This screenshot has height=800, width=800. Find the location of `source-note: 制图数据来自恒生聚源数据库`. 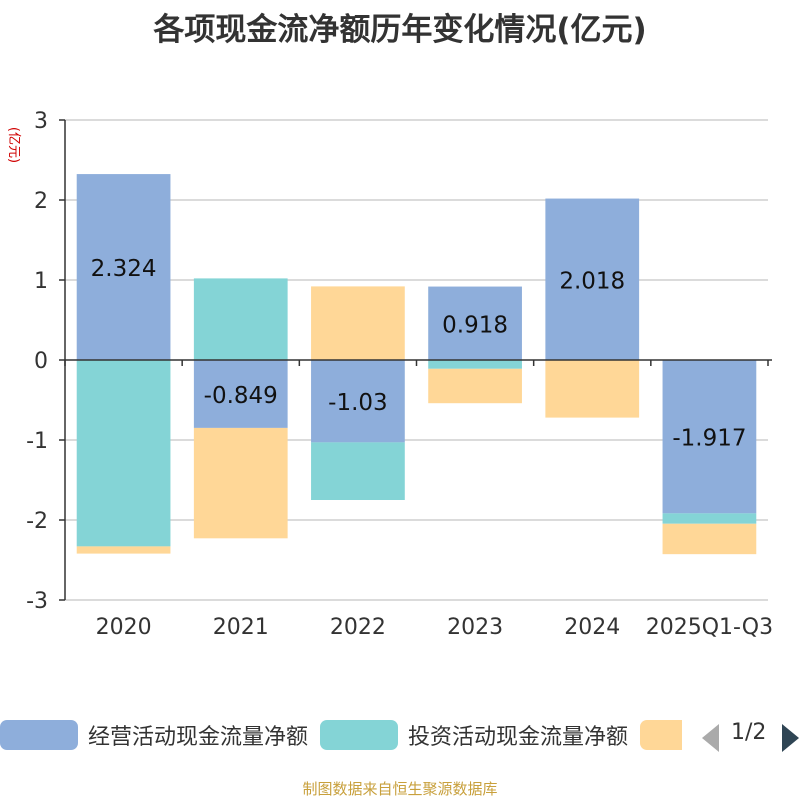

source-note: 制图数据来自恒生聚源数据库 is located at coordinates (400, 789).